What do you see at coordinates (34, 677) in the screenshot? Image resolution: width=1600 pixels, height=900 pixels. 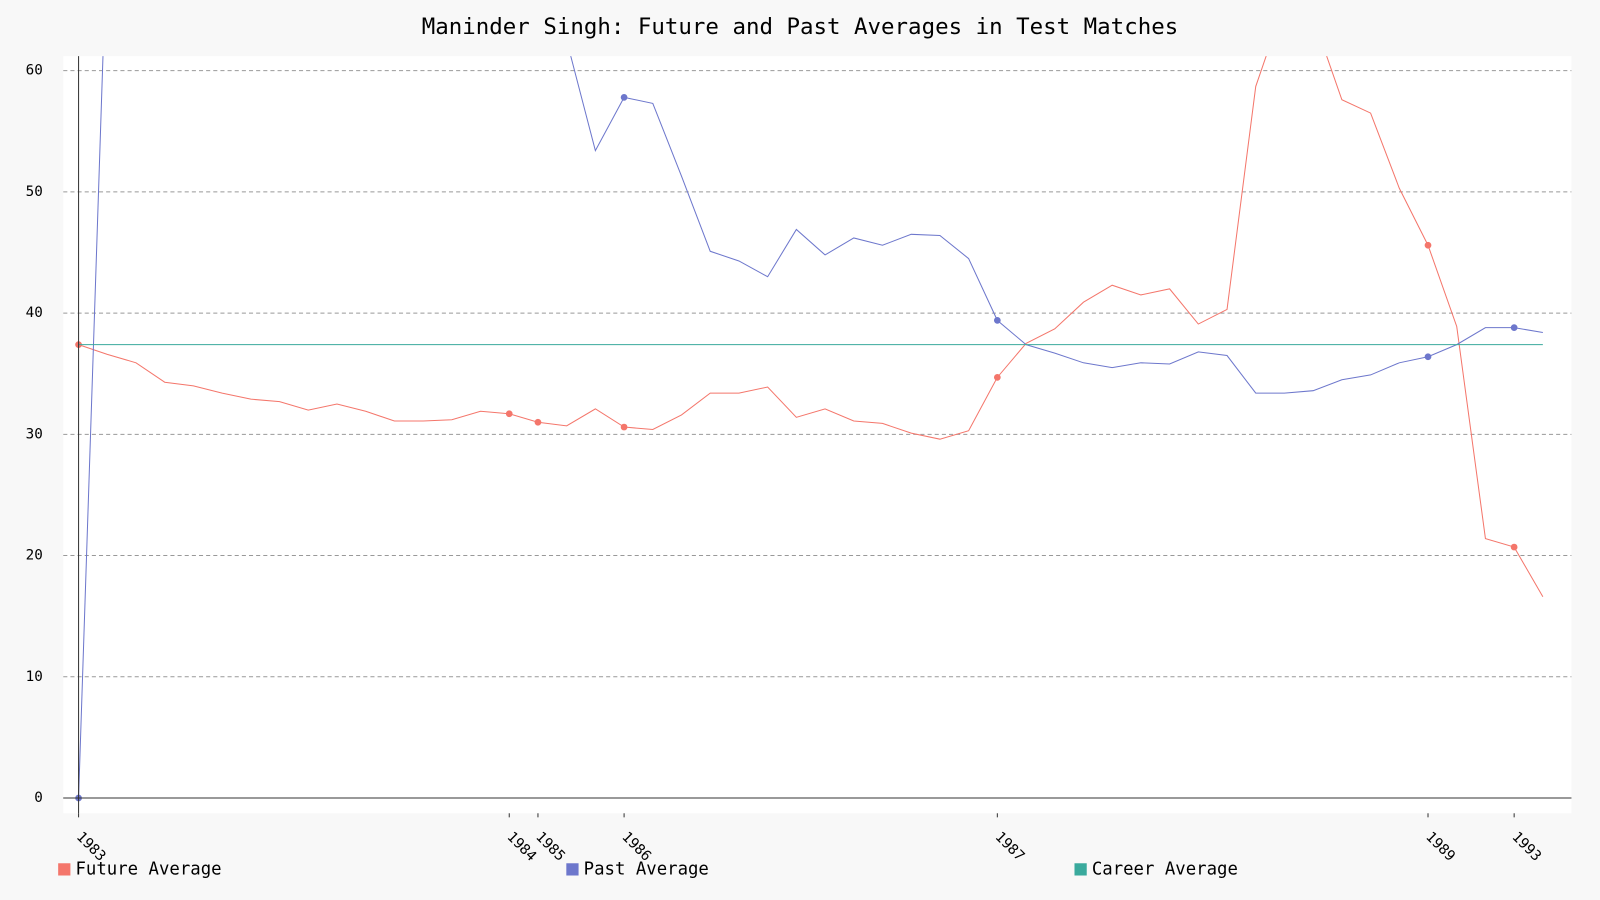 I see `y-tick-label: 10` at bounding box center [34, 677].